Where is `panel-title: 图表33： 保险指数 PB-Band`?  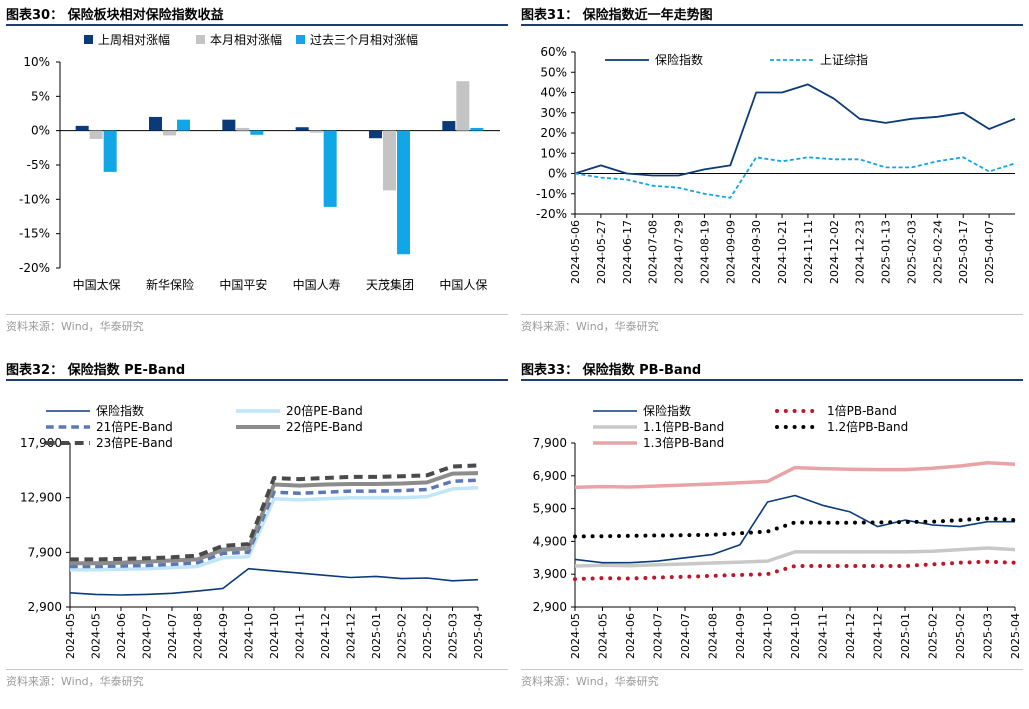
panel-title: 图表33： 保险指数 PB-Band is located at coordinates (611, 370).